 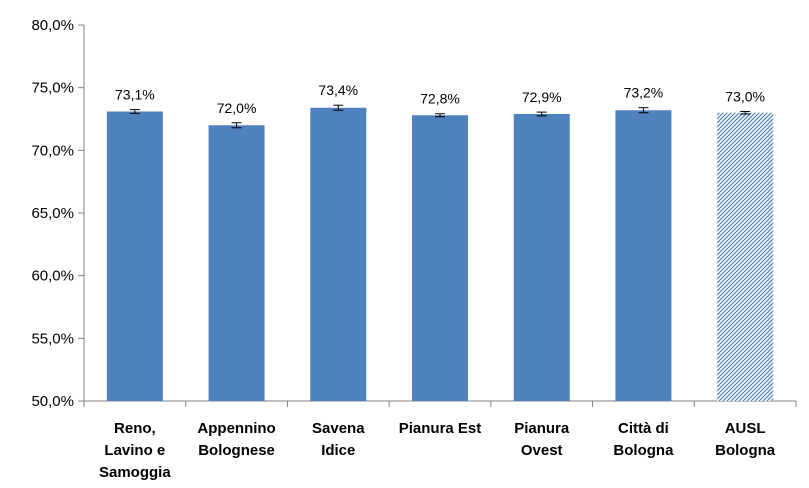 What do you see at coordinates (440, 428) in the screenshot?
I see `category-label: Pianura Est` at bounding box center [440, 428].